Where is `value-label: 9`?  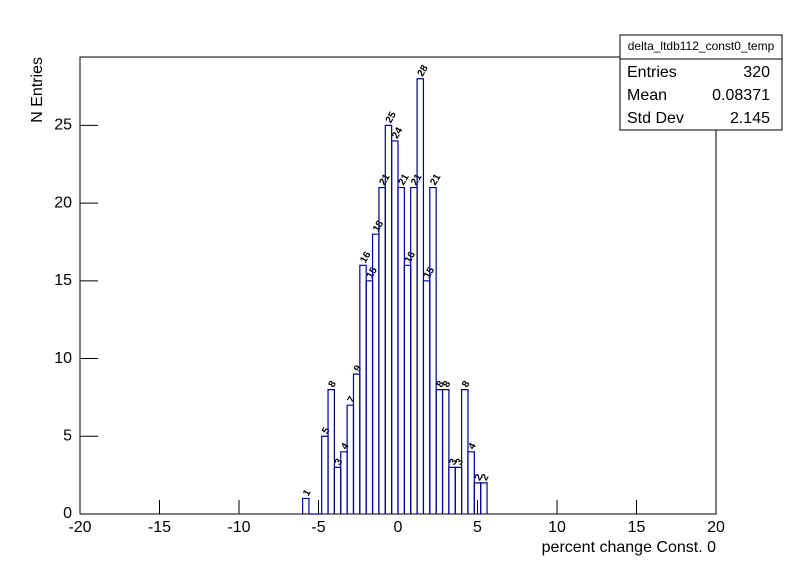
value-label: 9 is located at coordinates (358, 368).